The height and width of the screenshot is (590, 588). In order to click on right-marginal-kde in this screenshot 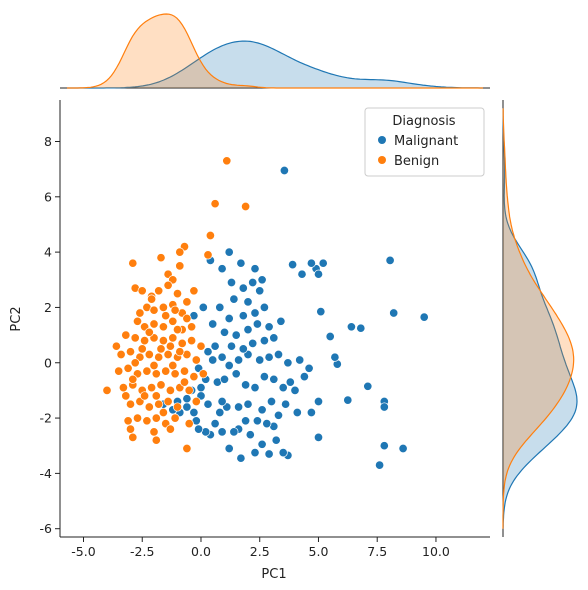, I will do `click(540, 318)`.